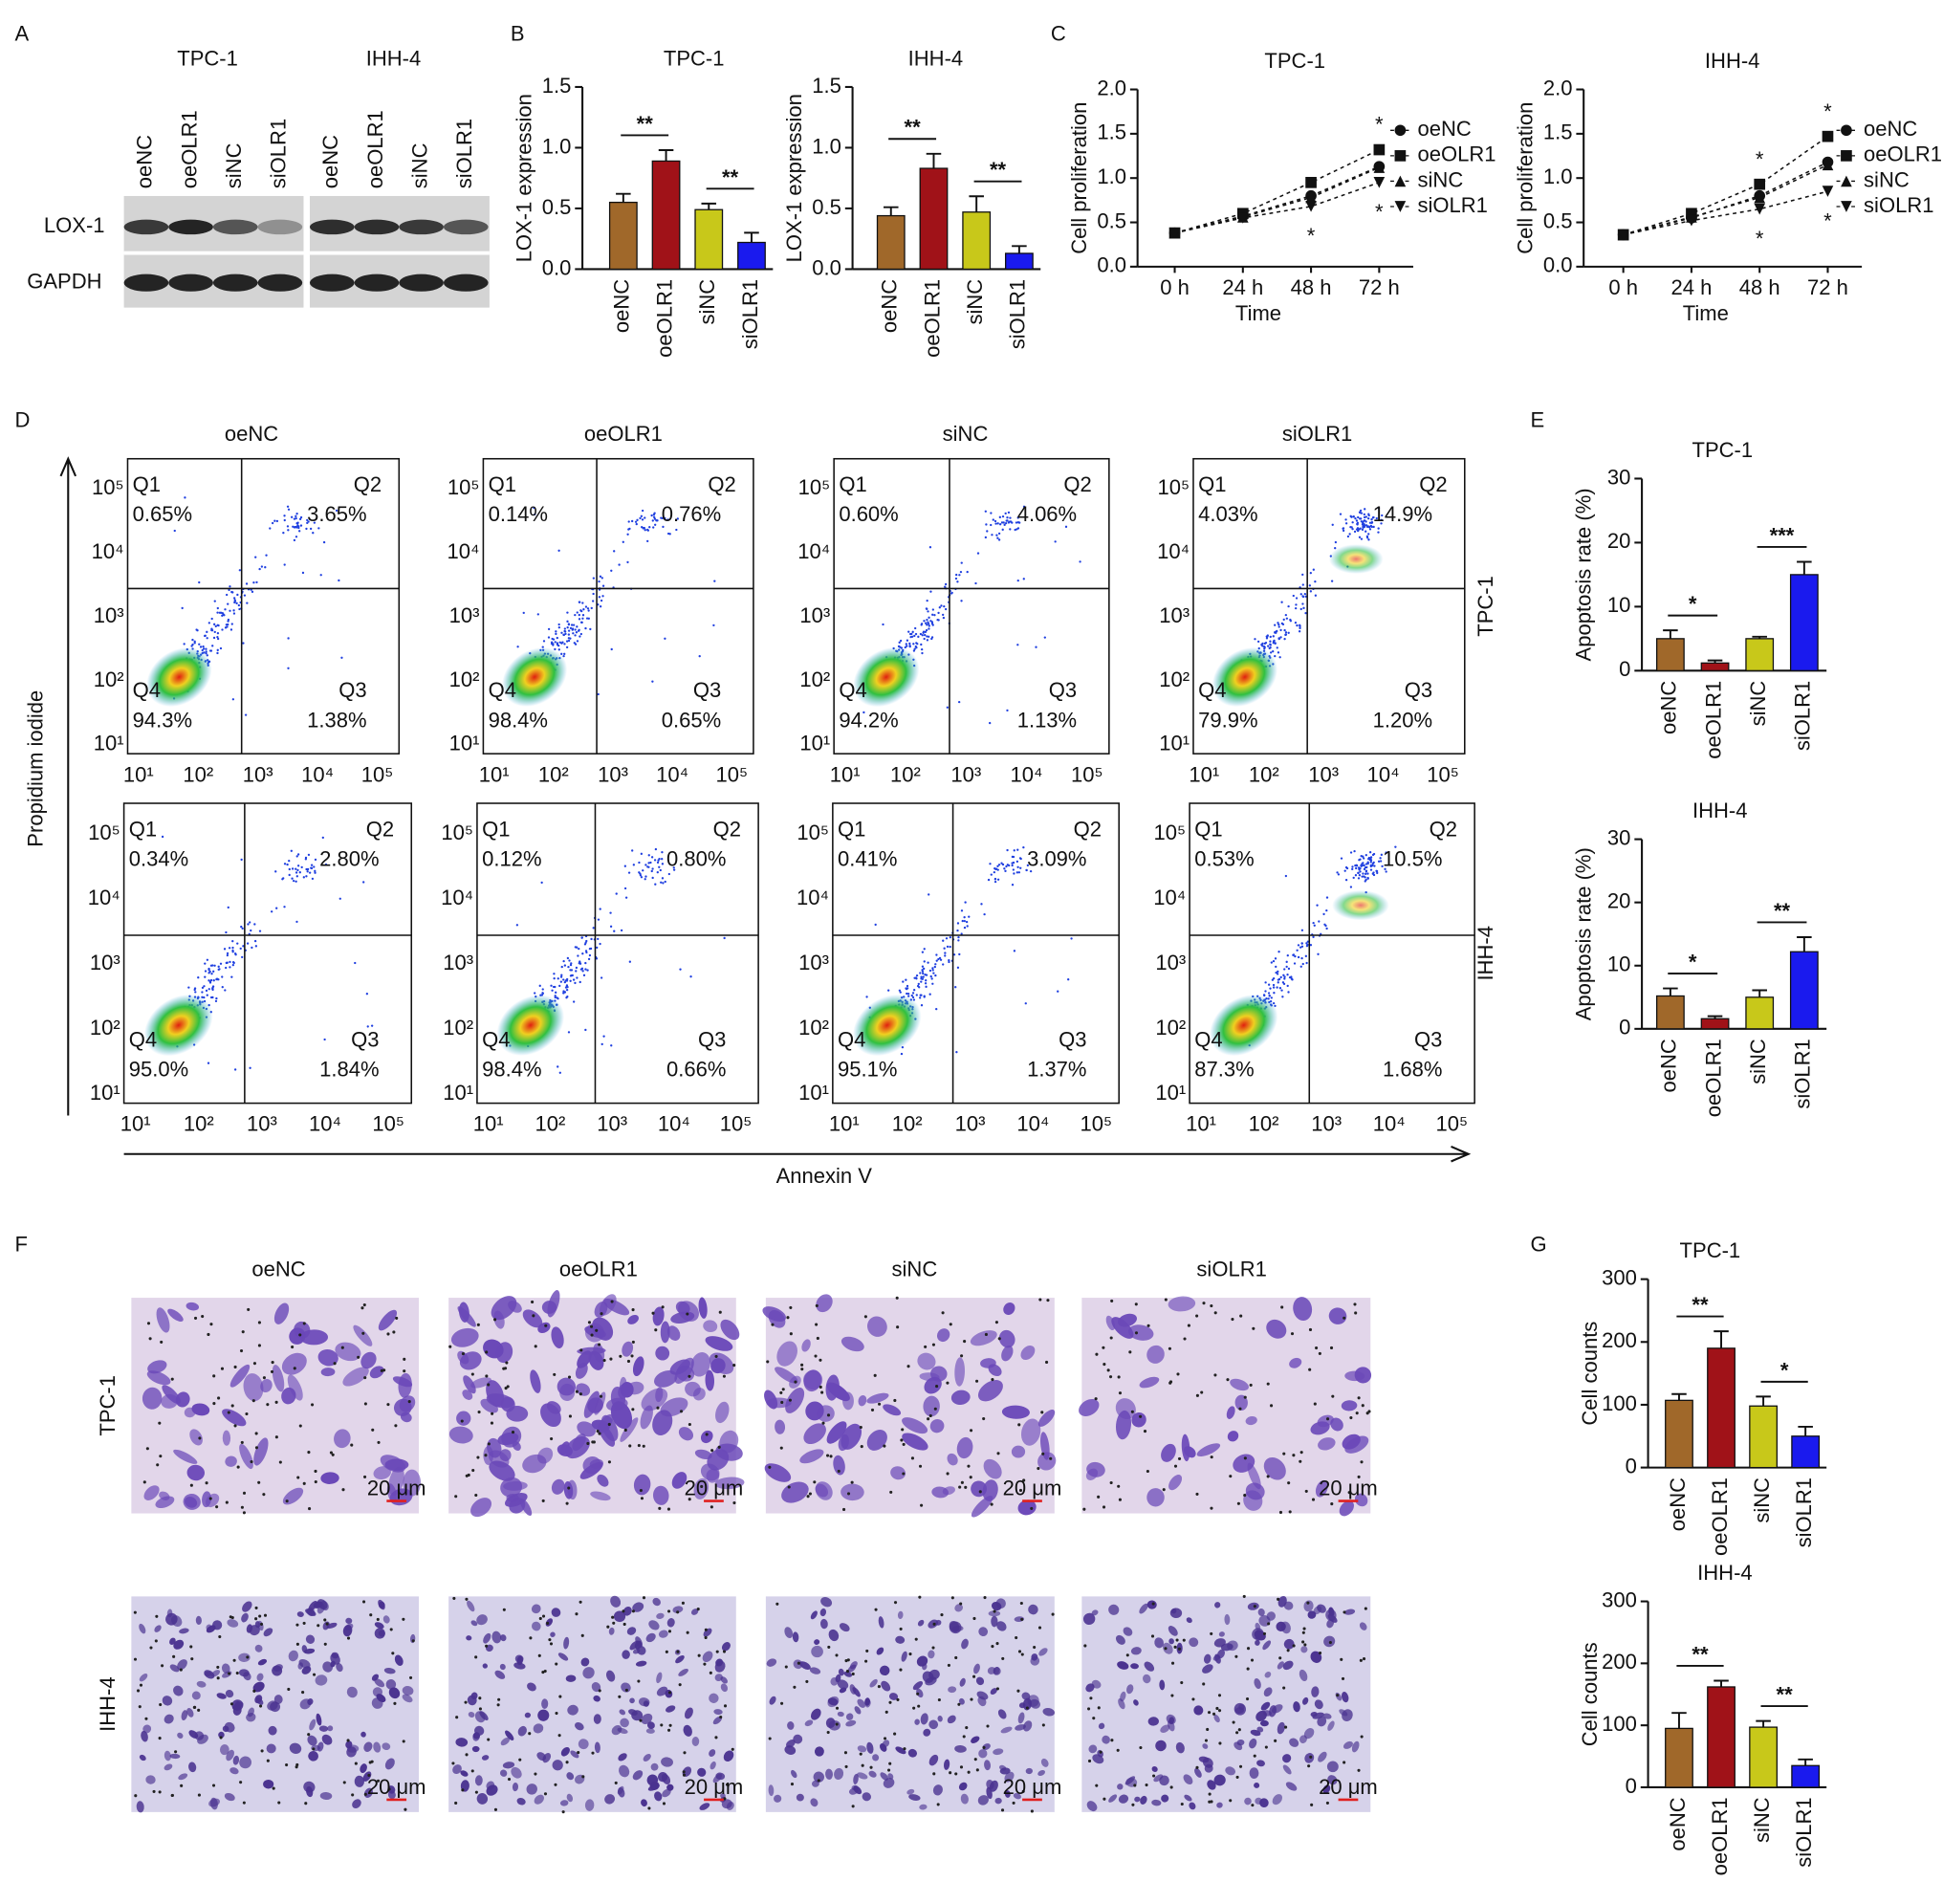 The width and height of the screenshot is (1943, 1904). What do you see at coordinates (868, 720) in the screenshot?
I see `quadrant-value: 94.2%` at bounding box center [868, 720].